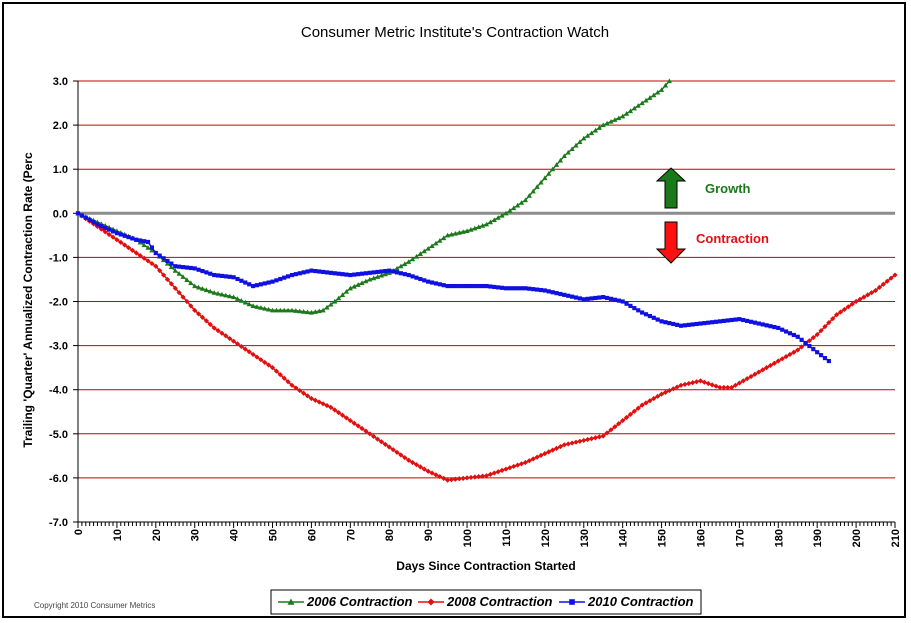 The width and height of the screenshot is (911, 623). I want to click on x-tick-label: 30, so click(196, 535).